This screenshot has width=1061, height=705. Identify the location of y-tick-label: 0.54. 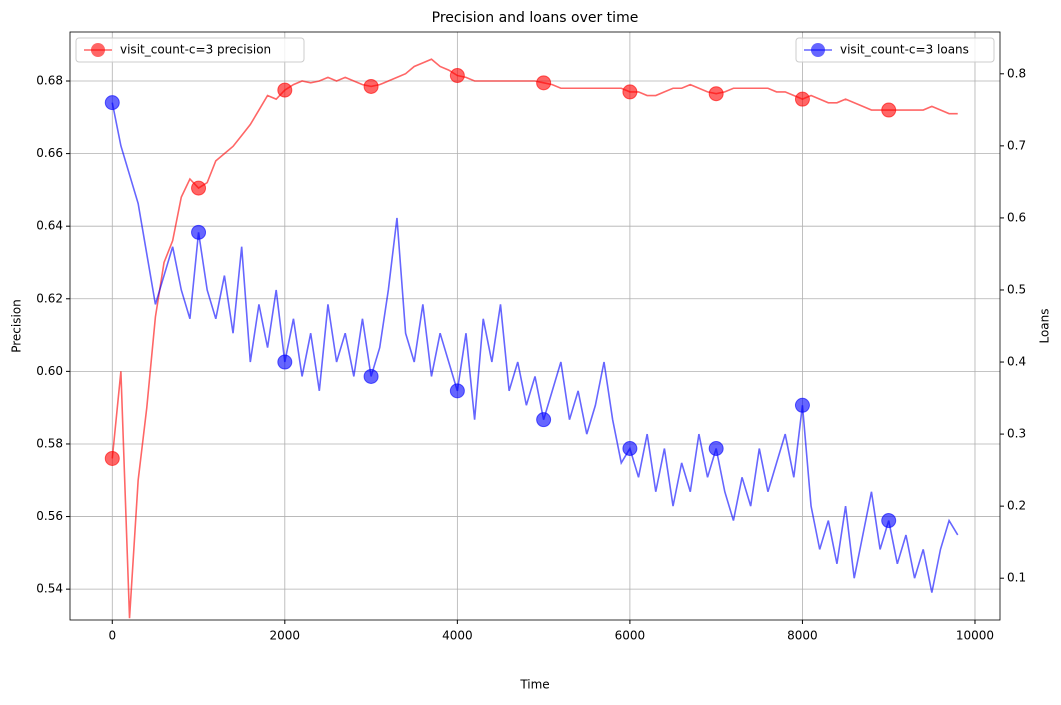
(49, 589).